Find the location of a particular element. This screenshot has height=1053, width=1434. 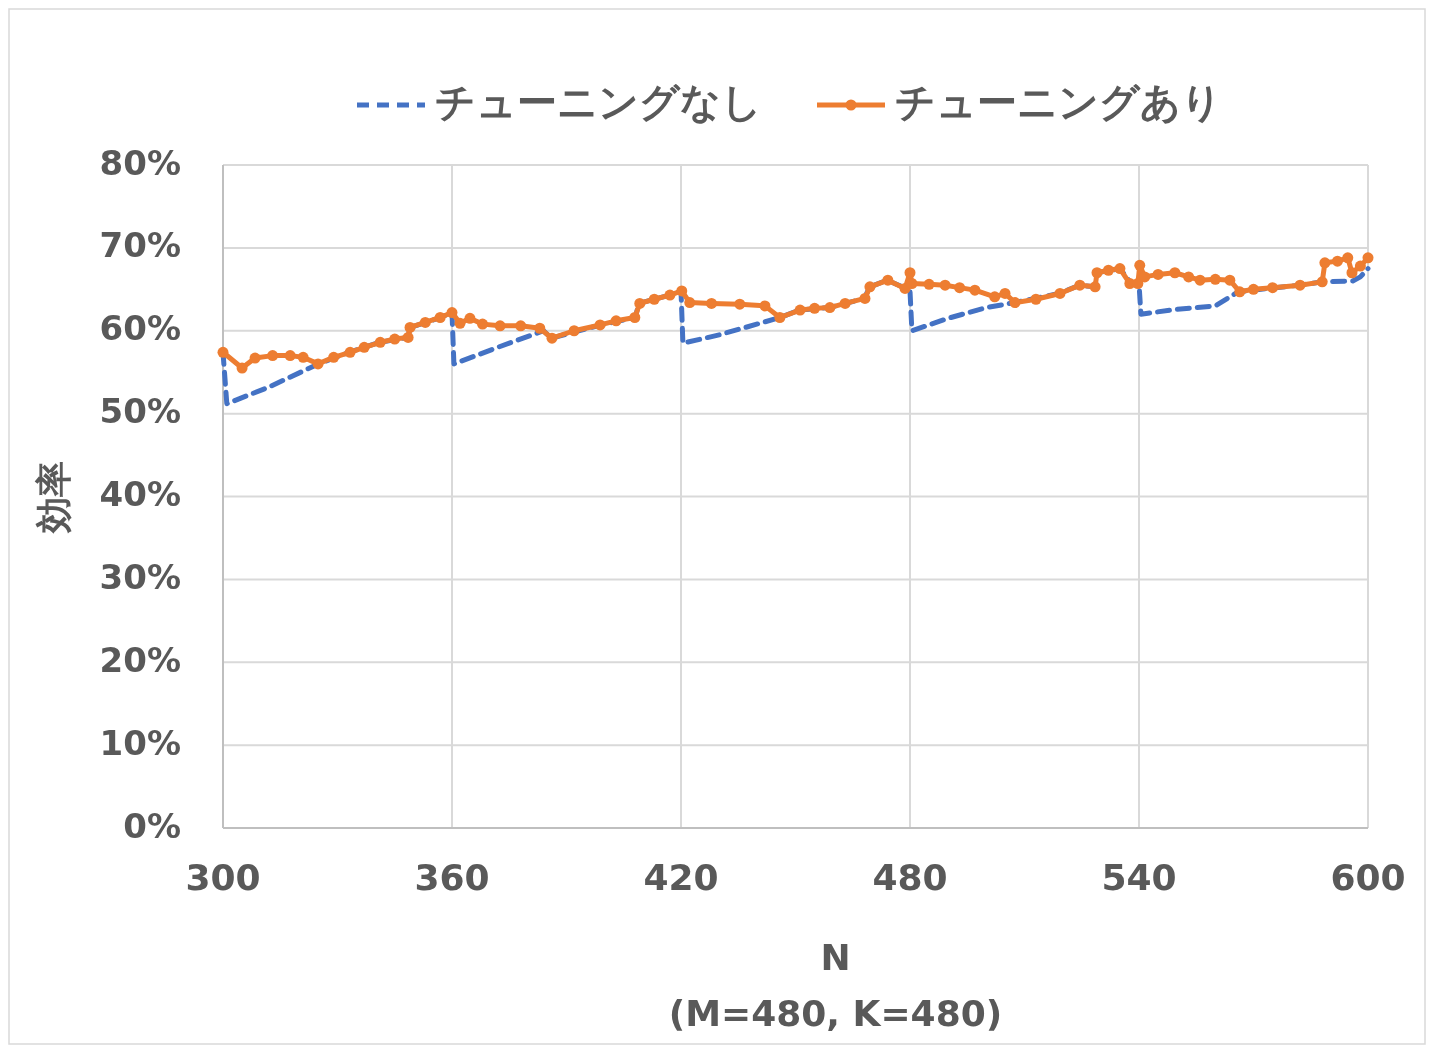

x-tick-label: 420 is located at coordinates (681, 877).